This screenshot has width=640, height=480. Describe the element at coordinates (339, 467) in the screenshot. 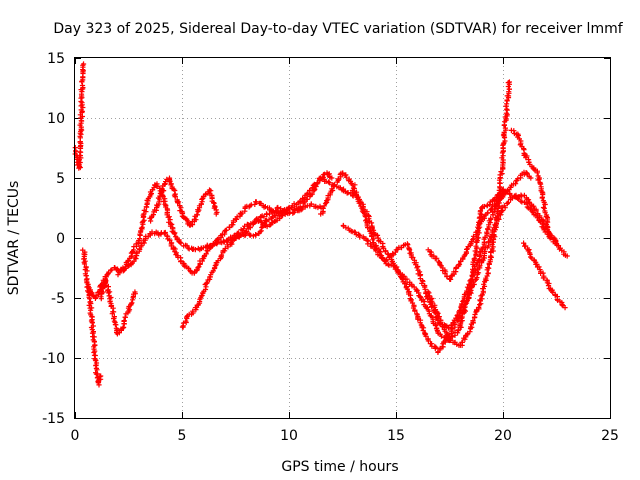

I see `x-axis-label: GPS time / hours` at that location.